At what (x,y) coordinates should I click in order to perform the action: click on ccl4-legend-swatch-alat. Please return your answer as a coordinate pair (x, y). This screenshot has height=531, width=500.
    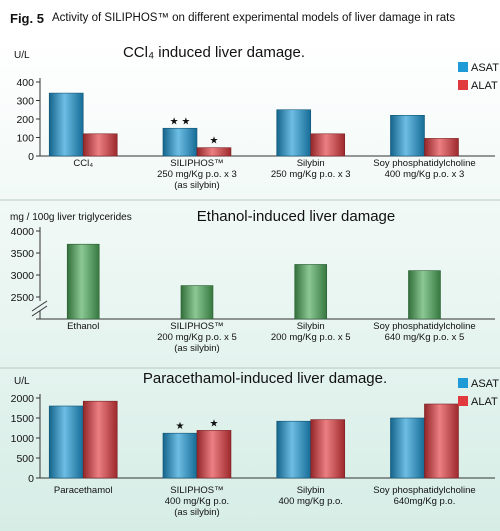
    Looking at the image, I should click on (463, 85).